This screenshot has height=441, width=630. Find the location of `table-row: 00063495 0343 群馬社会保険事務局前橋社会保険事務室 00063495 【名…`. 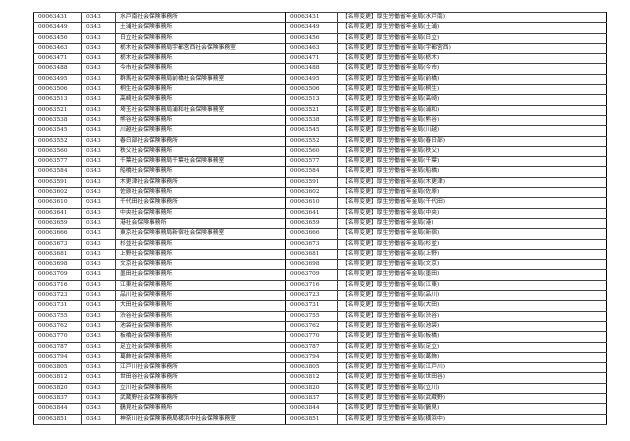

table-row: 00063495 0343 群馬社会保険事務局前橋社会保険事務室 00063495 【名… is located at coordinates (320, 79).